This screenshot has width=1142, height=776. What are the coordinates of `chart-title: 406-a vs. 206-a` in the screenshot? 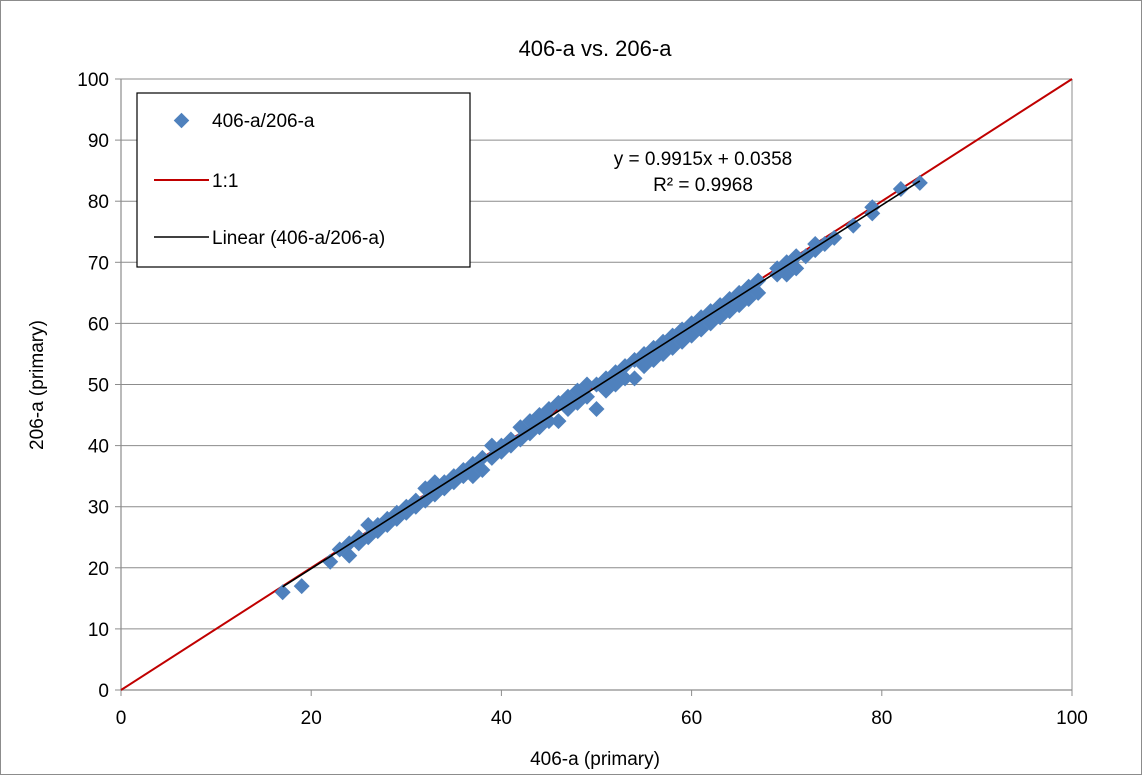 It's located at (596, 48).